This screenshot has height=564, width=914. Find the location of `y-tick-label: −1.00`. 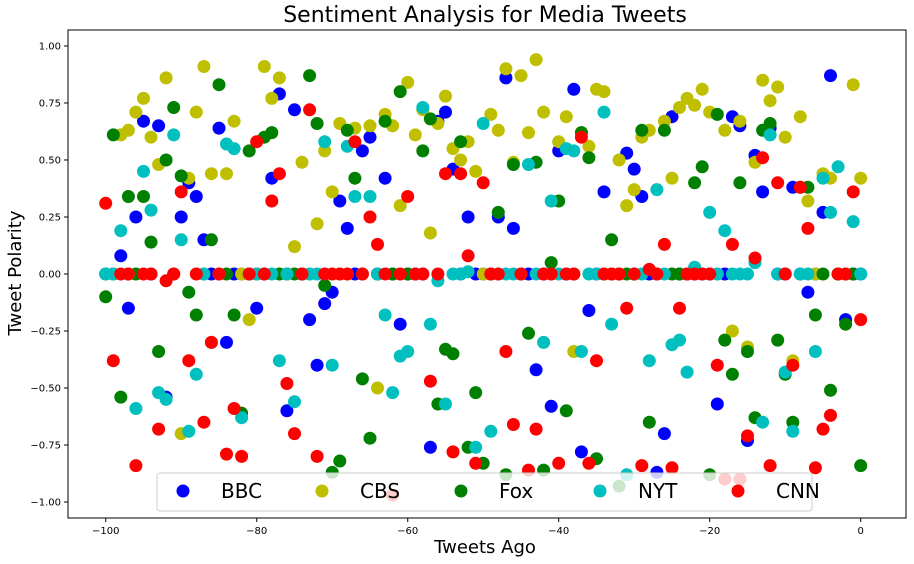

y-tick-label: −1.00 is located at coordinates (45, 503).